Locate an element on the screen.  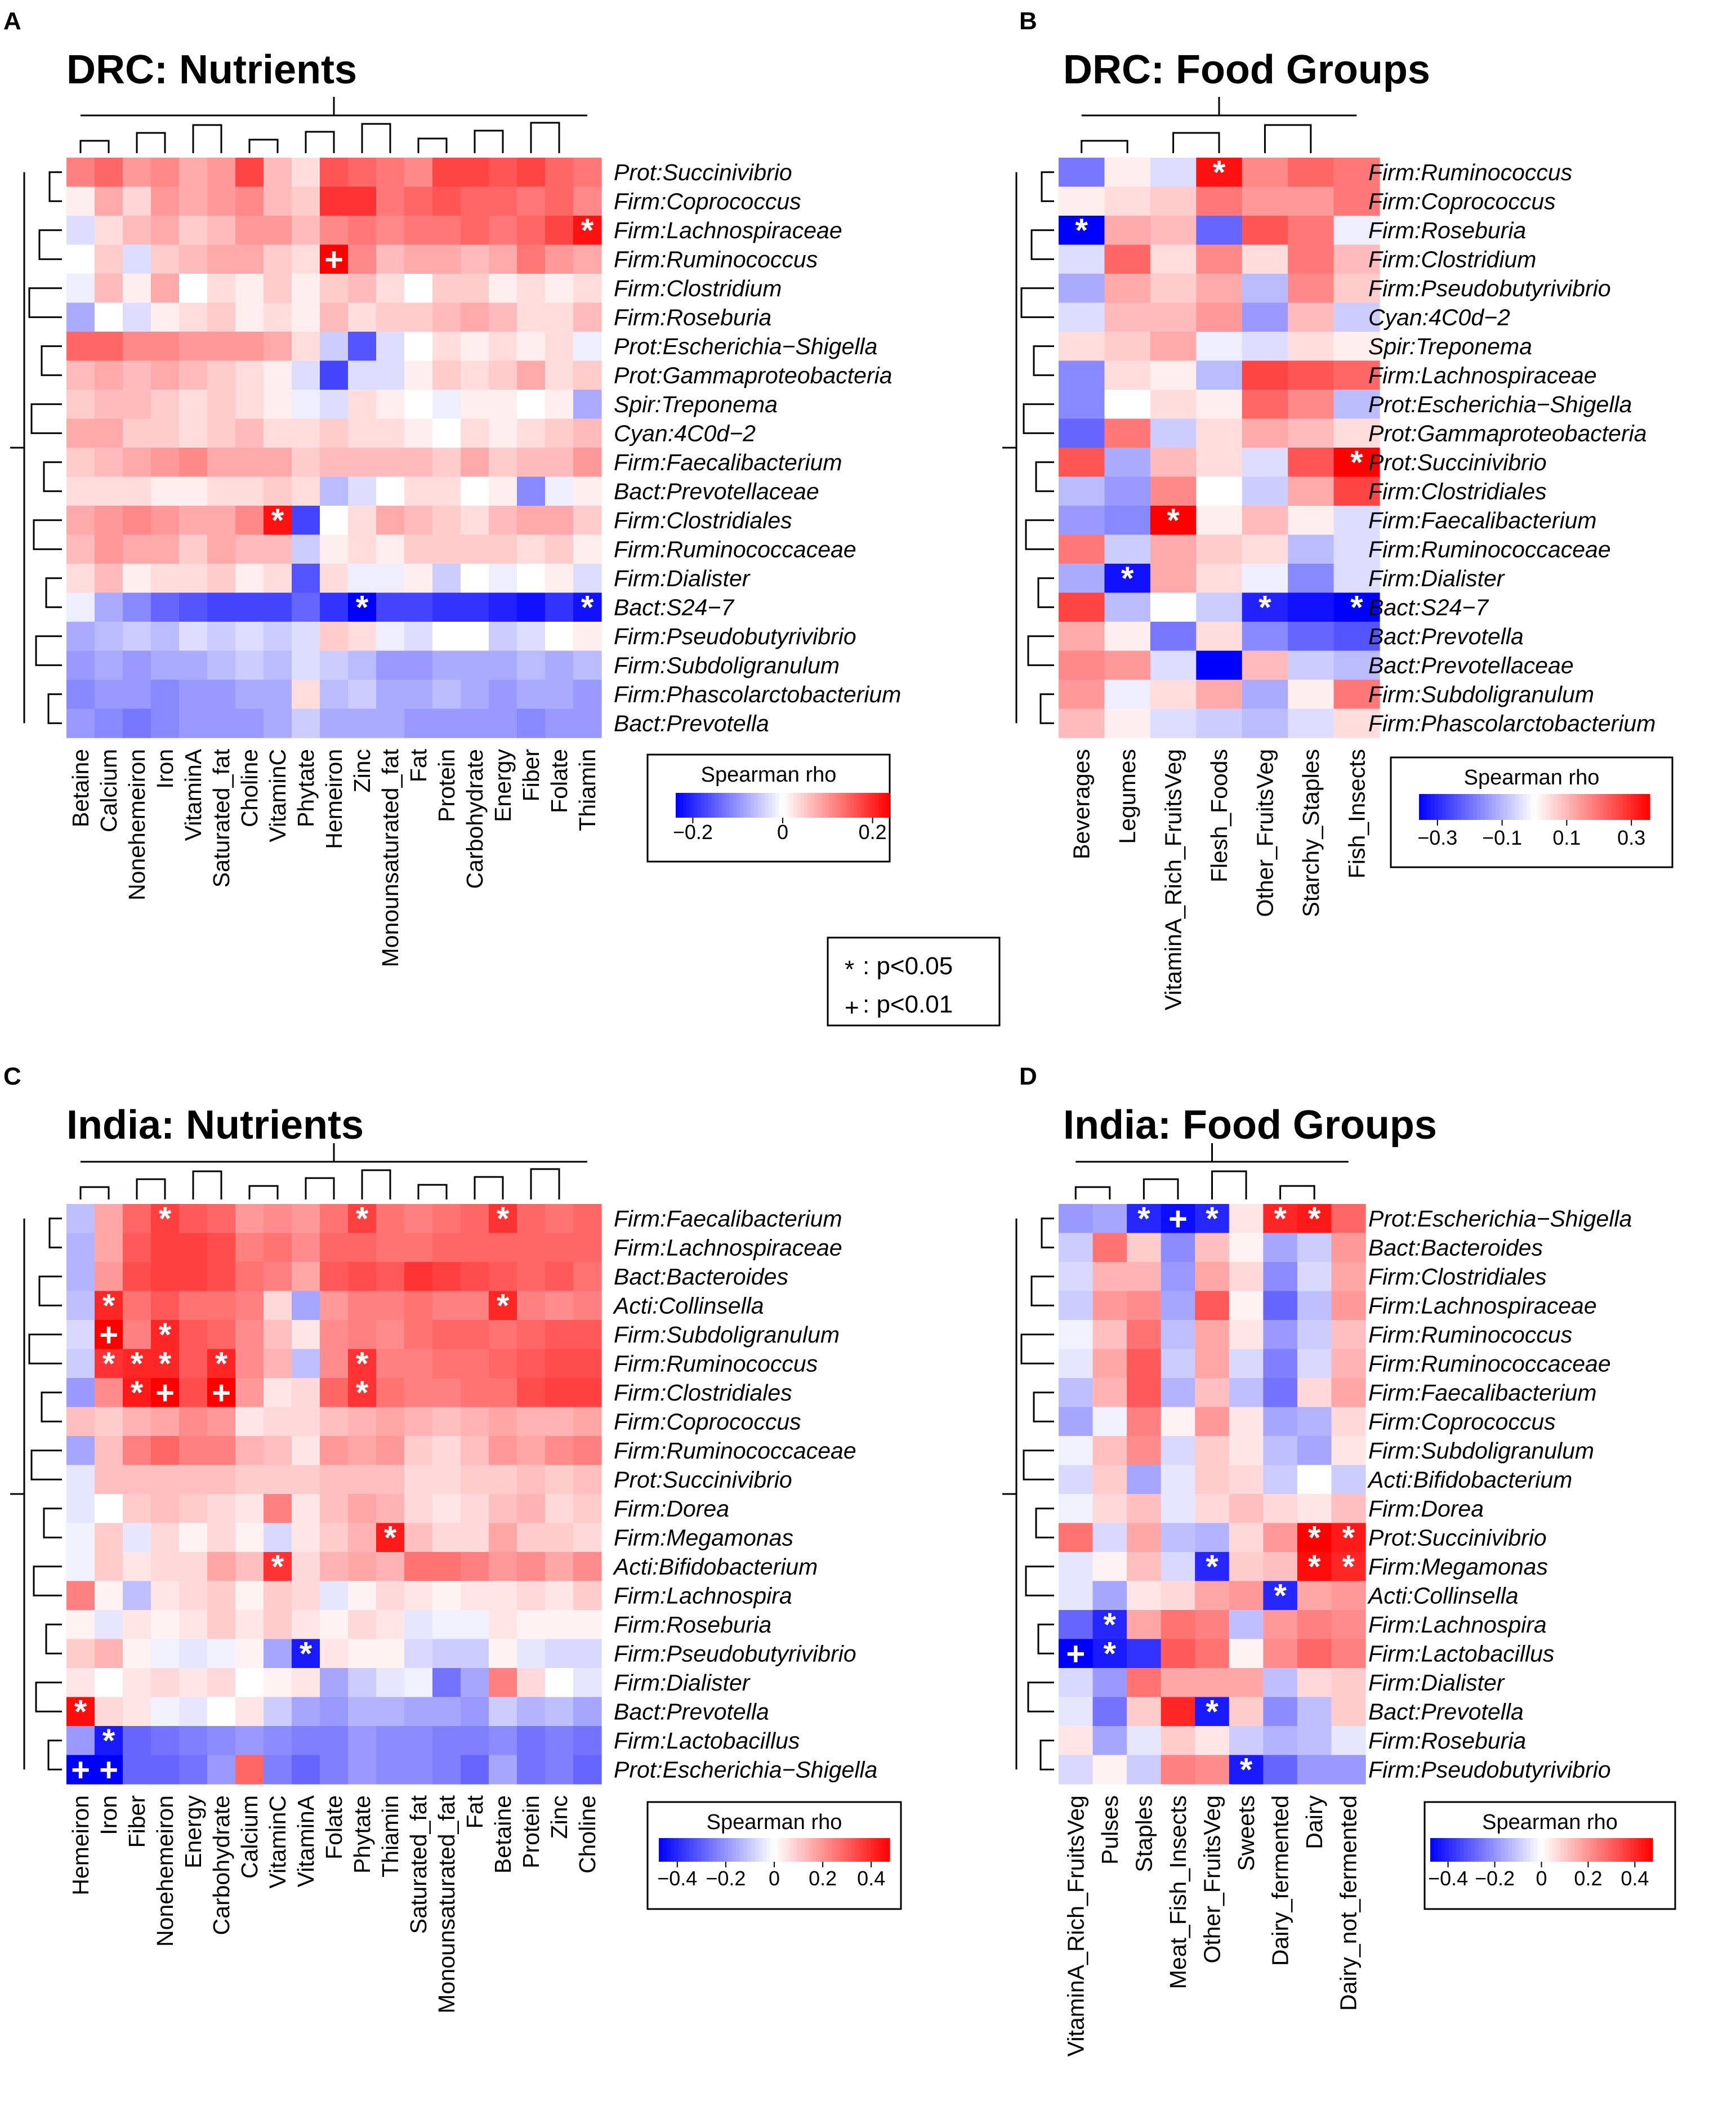
row-label: Prot:Escherichia−Shigella is located at coordinates (1500, 1219).